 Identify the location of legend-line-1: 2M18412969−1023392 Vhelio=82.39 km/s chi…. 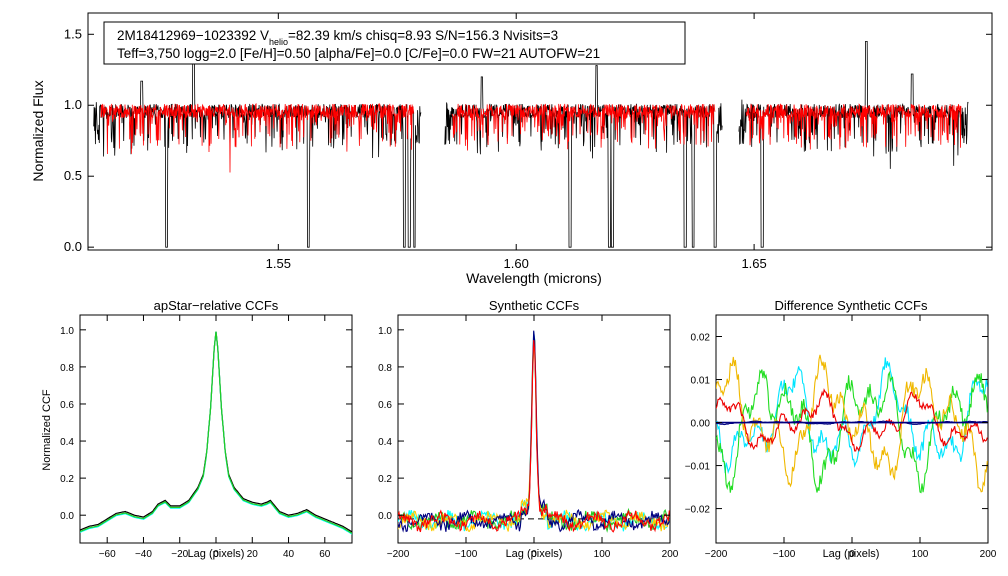
(337, 37).